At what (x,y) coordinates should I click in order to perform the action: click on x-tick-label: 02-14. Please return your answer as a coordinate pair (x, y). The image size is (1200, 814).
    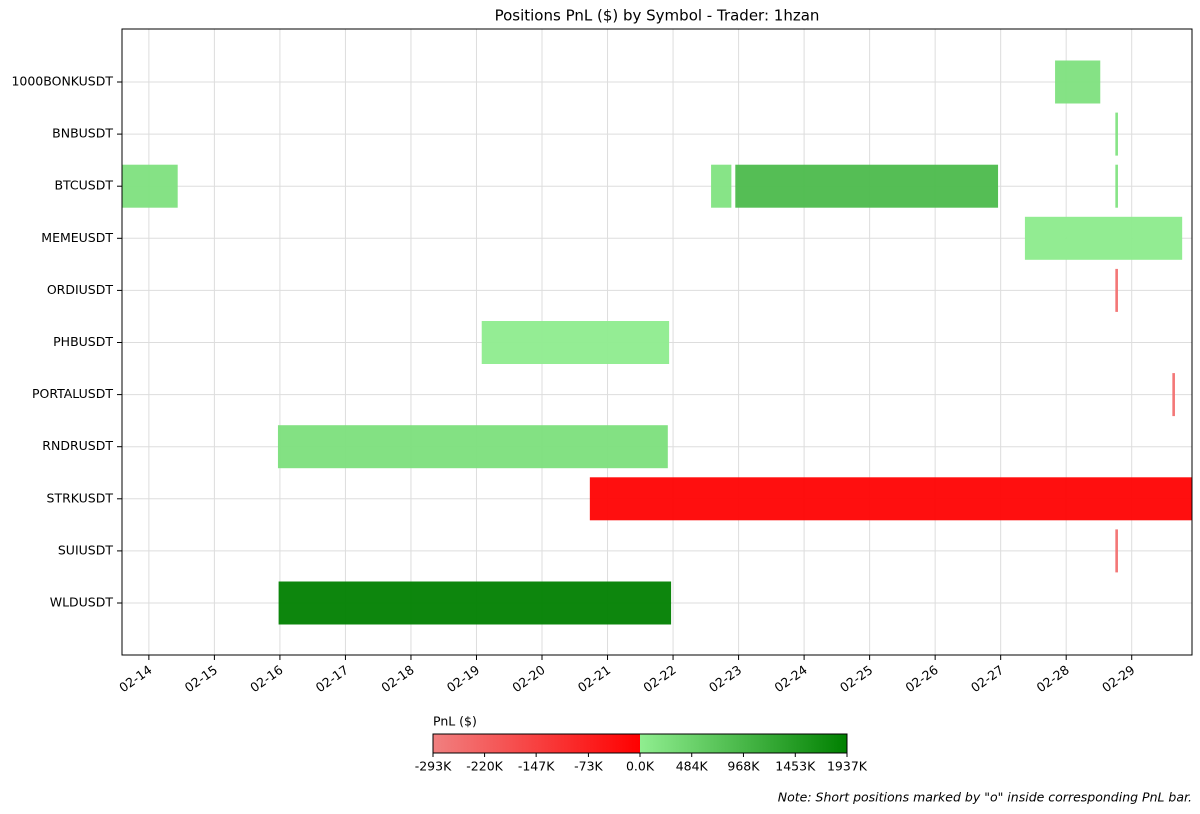
    Looking at the image, I should click on (135, 678).